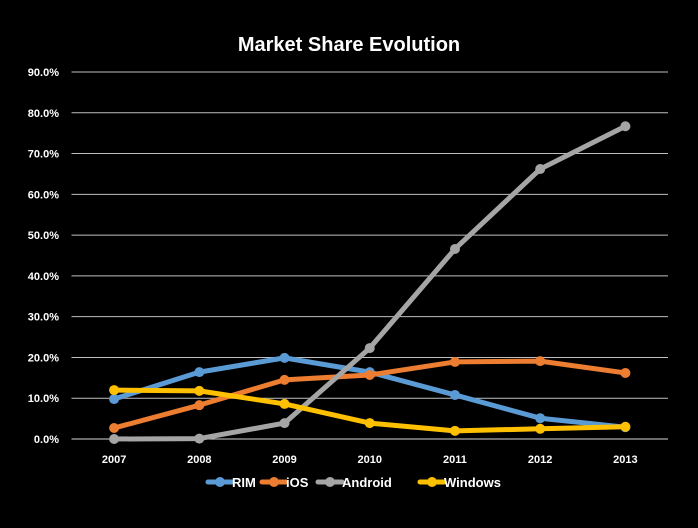 Image resolution: width=698 pixels, height=528 pixels. What do you see at coordinates (472, 482) in the screenshot?
I see `legend-label: Windows` at bounding box center [472, 482].